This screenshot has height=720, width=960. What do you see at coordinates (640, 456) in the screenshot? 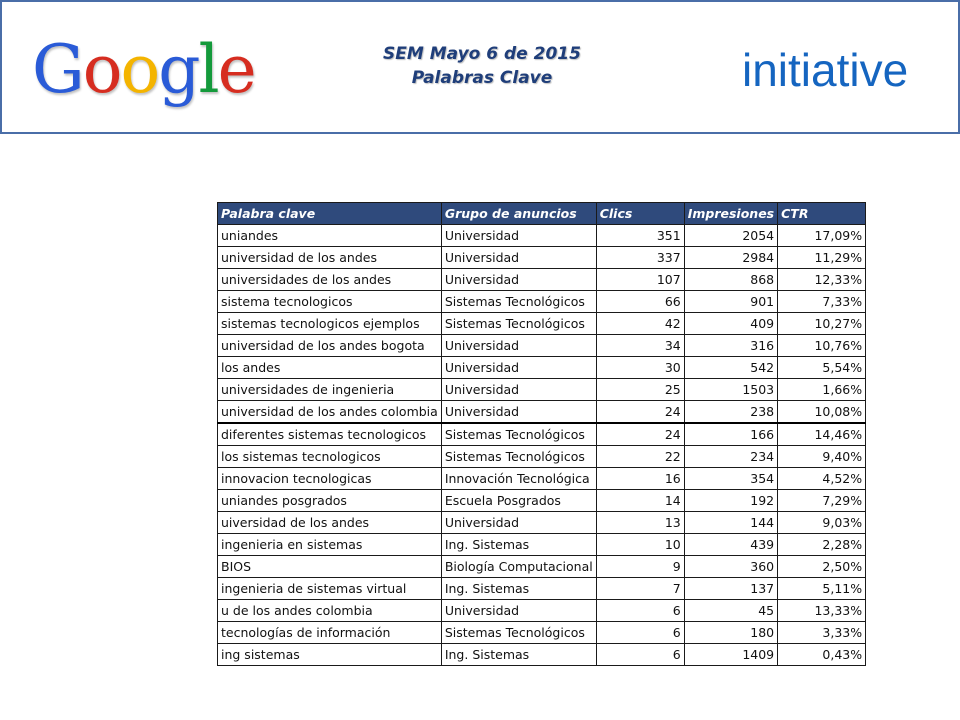
I see `clicks-cell: 22` at bounding box center [640, 456].